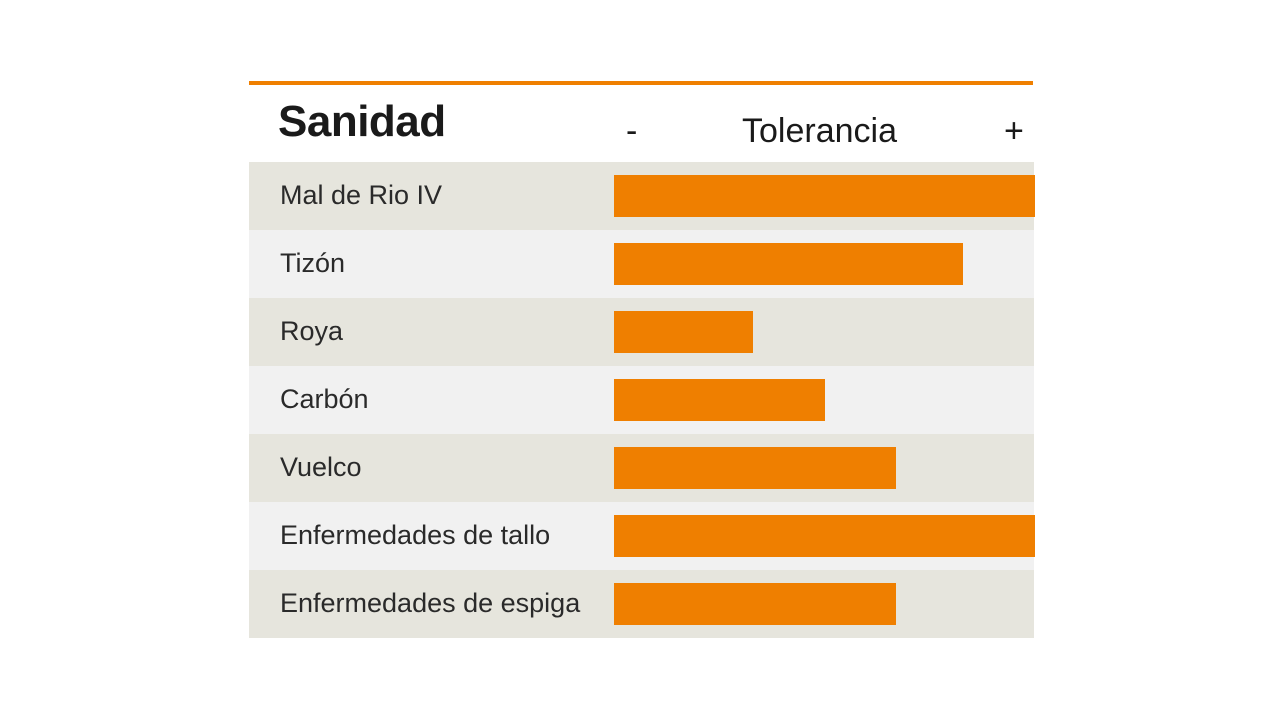 The image size is (1280, 720). Describe the element at coordinates (819, 131) in the screenshot. I see `scale-label: Tolerancia` at that location.